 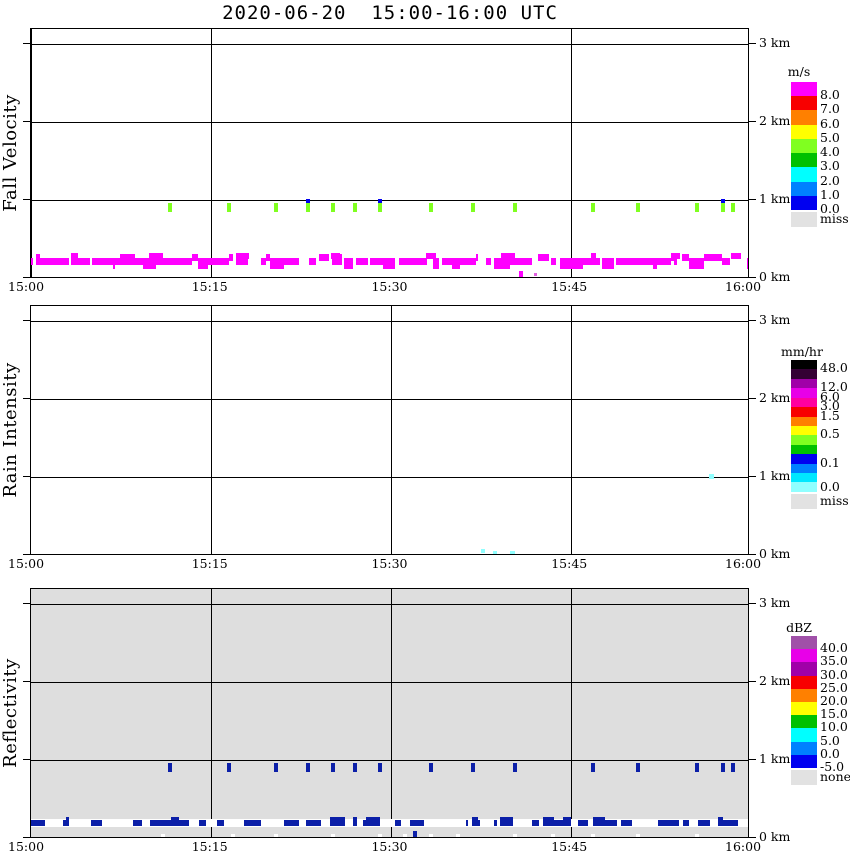 I want to click on ytick-label-3km: 3 km, so click(x=775, y=42).